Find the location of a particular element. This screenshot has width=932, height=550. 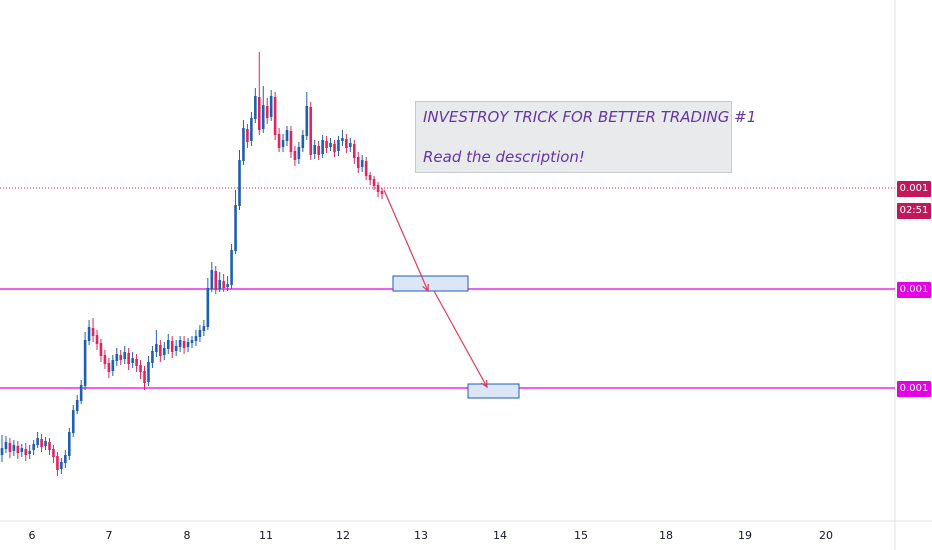

annotation-subtitle: Read the description! is located at coordinates (504, 157).